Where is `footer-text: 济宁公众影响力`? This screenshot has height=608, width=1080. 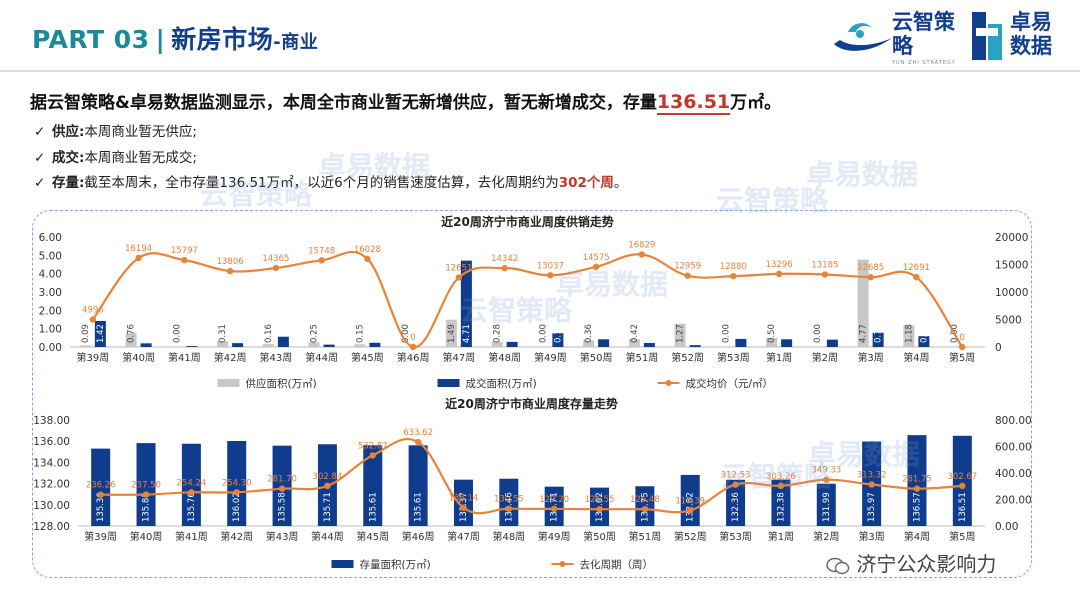 footer-text: 济宁公众影响力 is located at coordinates (926, 564).